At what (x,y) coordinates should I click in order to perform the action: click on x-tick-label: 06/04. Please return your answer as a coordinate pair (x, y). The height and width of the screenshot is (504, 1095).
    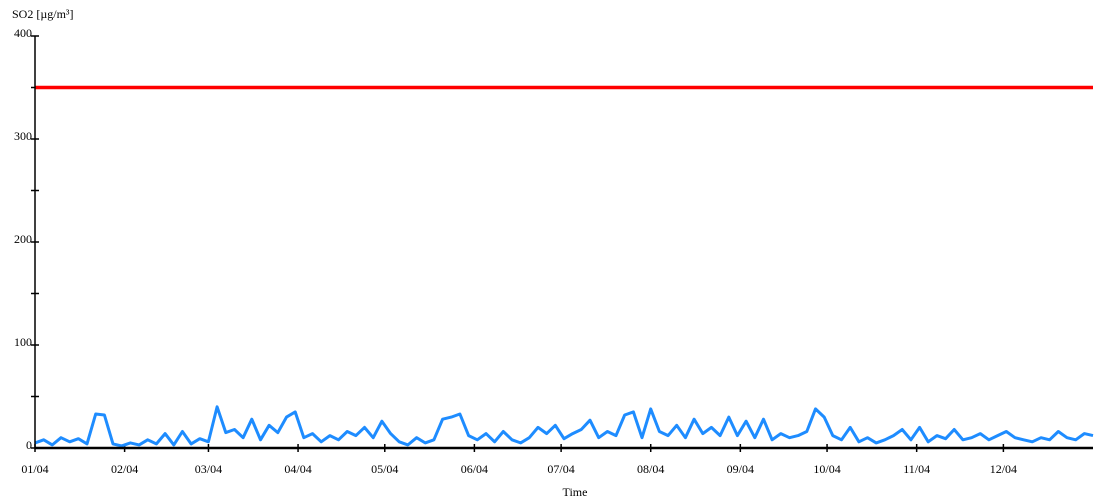
    Looking at the image, I should click on (474, 469).